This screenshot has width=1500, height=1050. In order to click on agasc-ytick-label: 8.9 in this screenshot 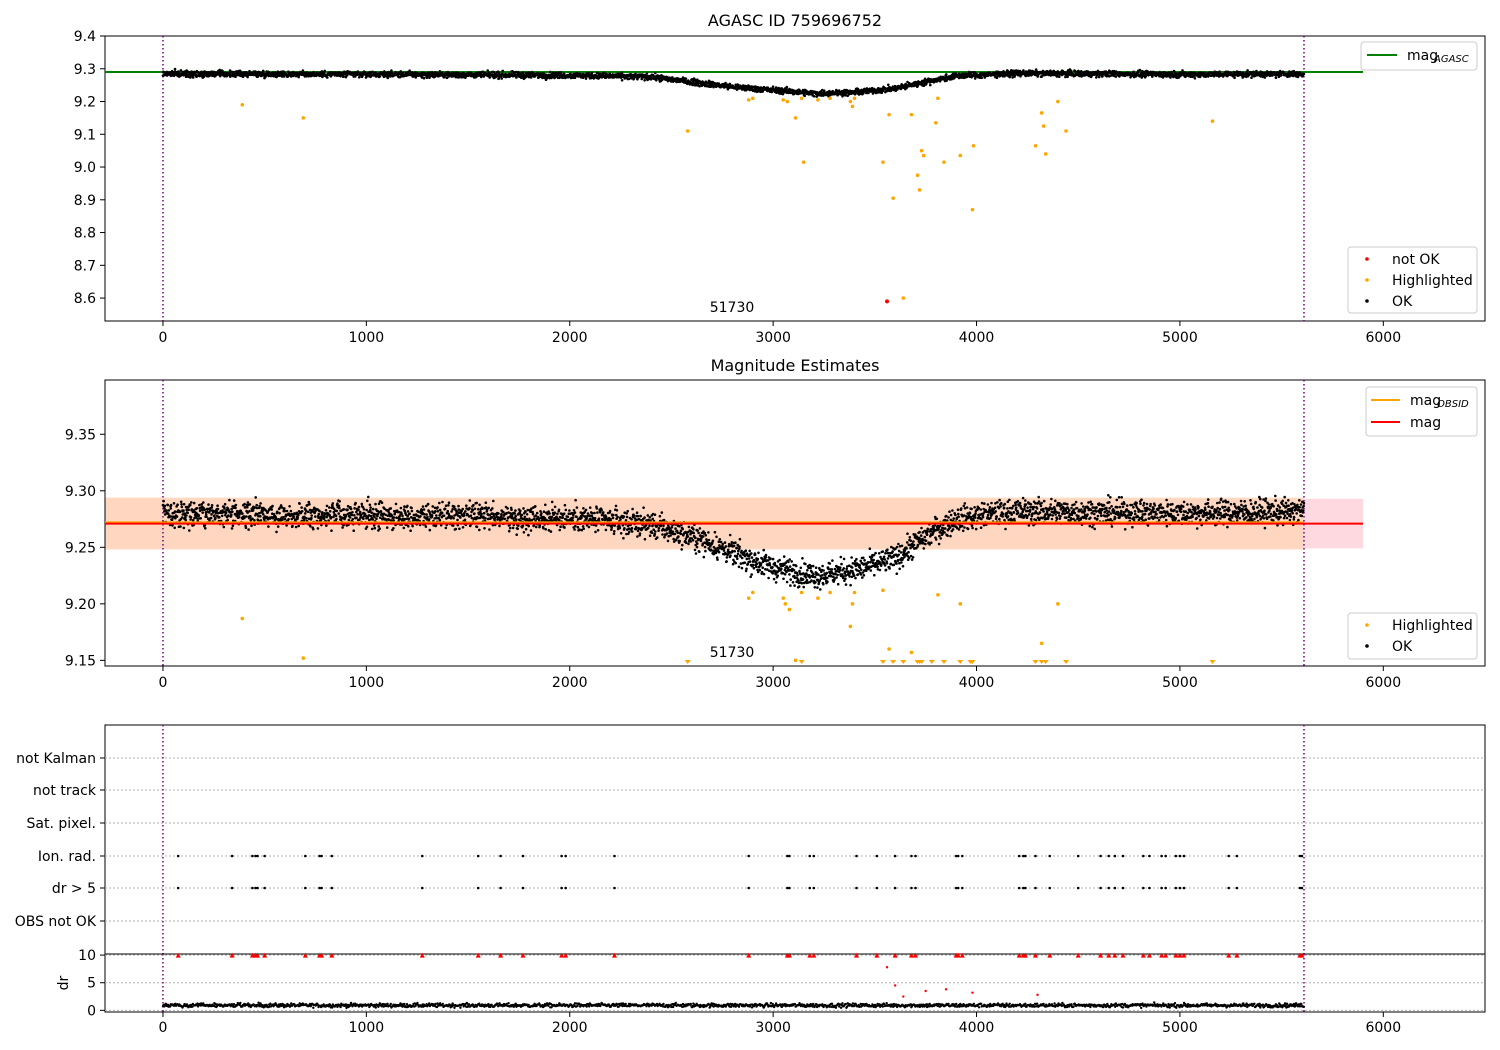, I will do `click(85, 201)`.